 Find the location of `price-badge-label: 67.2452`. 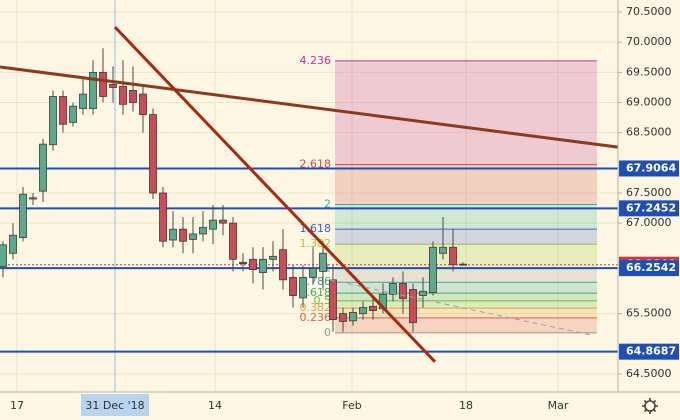

price-badge-label: 67.2452 is located at coordinates (651, 207).